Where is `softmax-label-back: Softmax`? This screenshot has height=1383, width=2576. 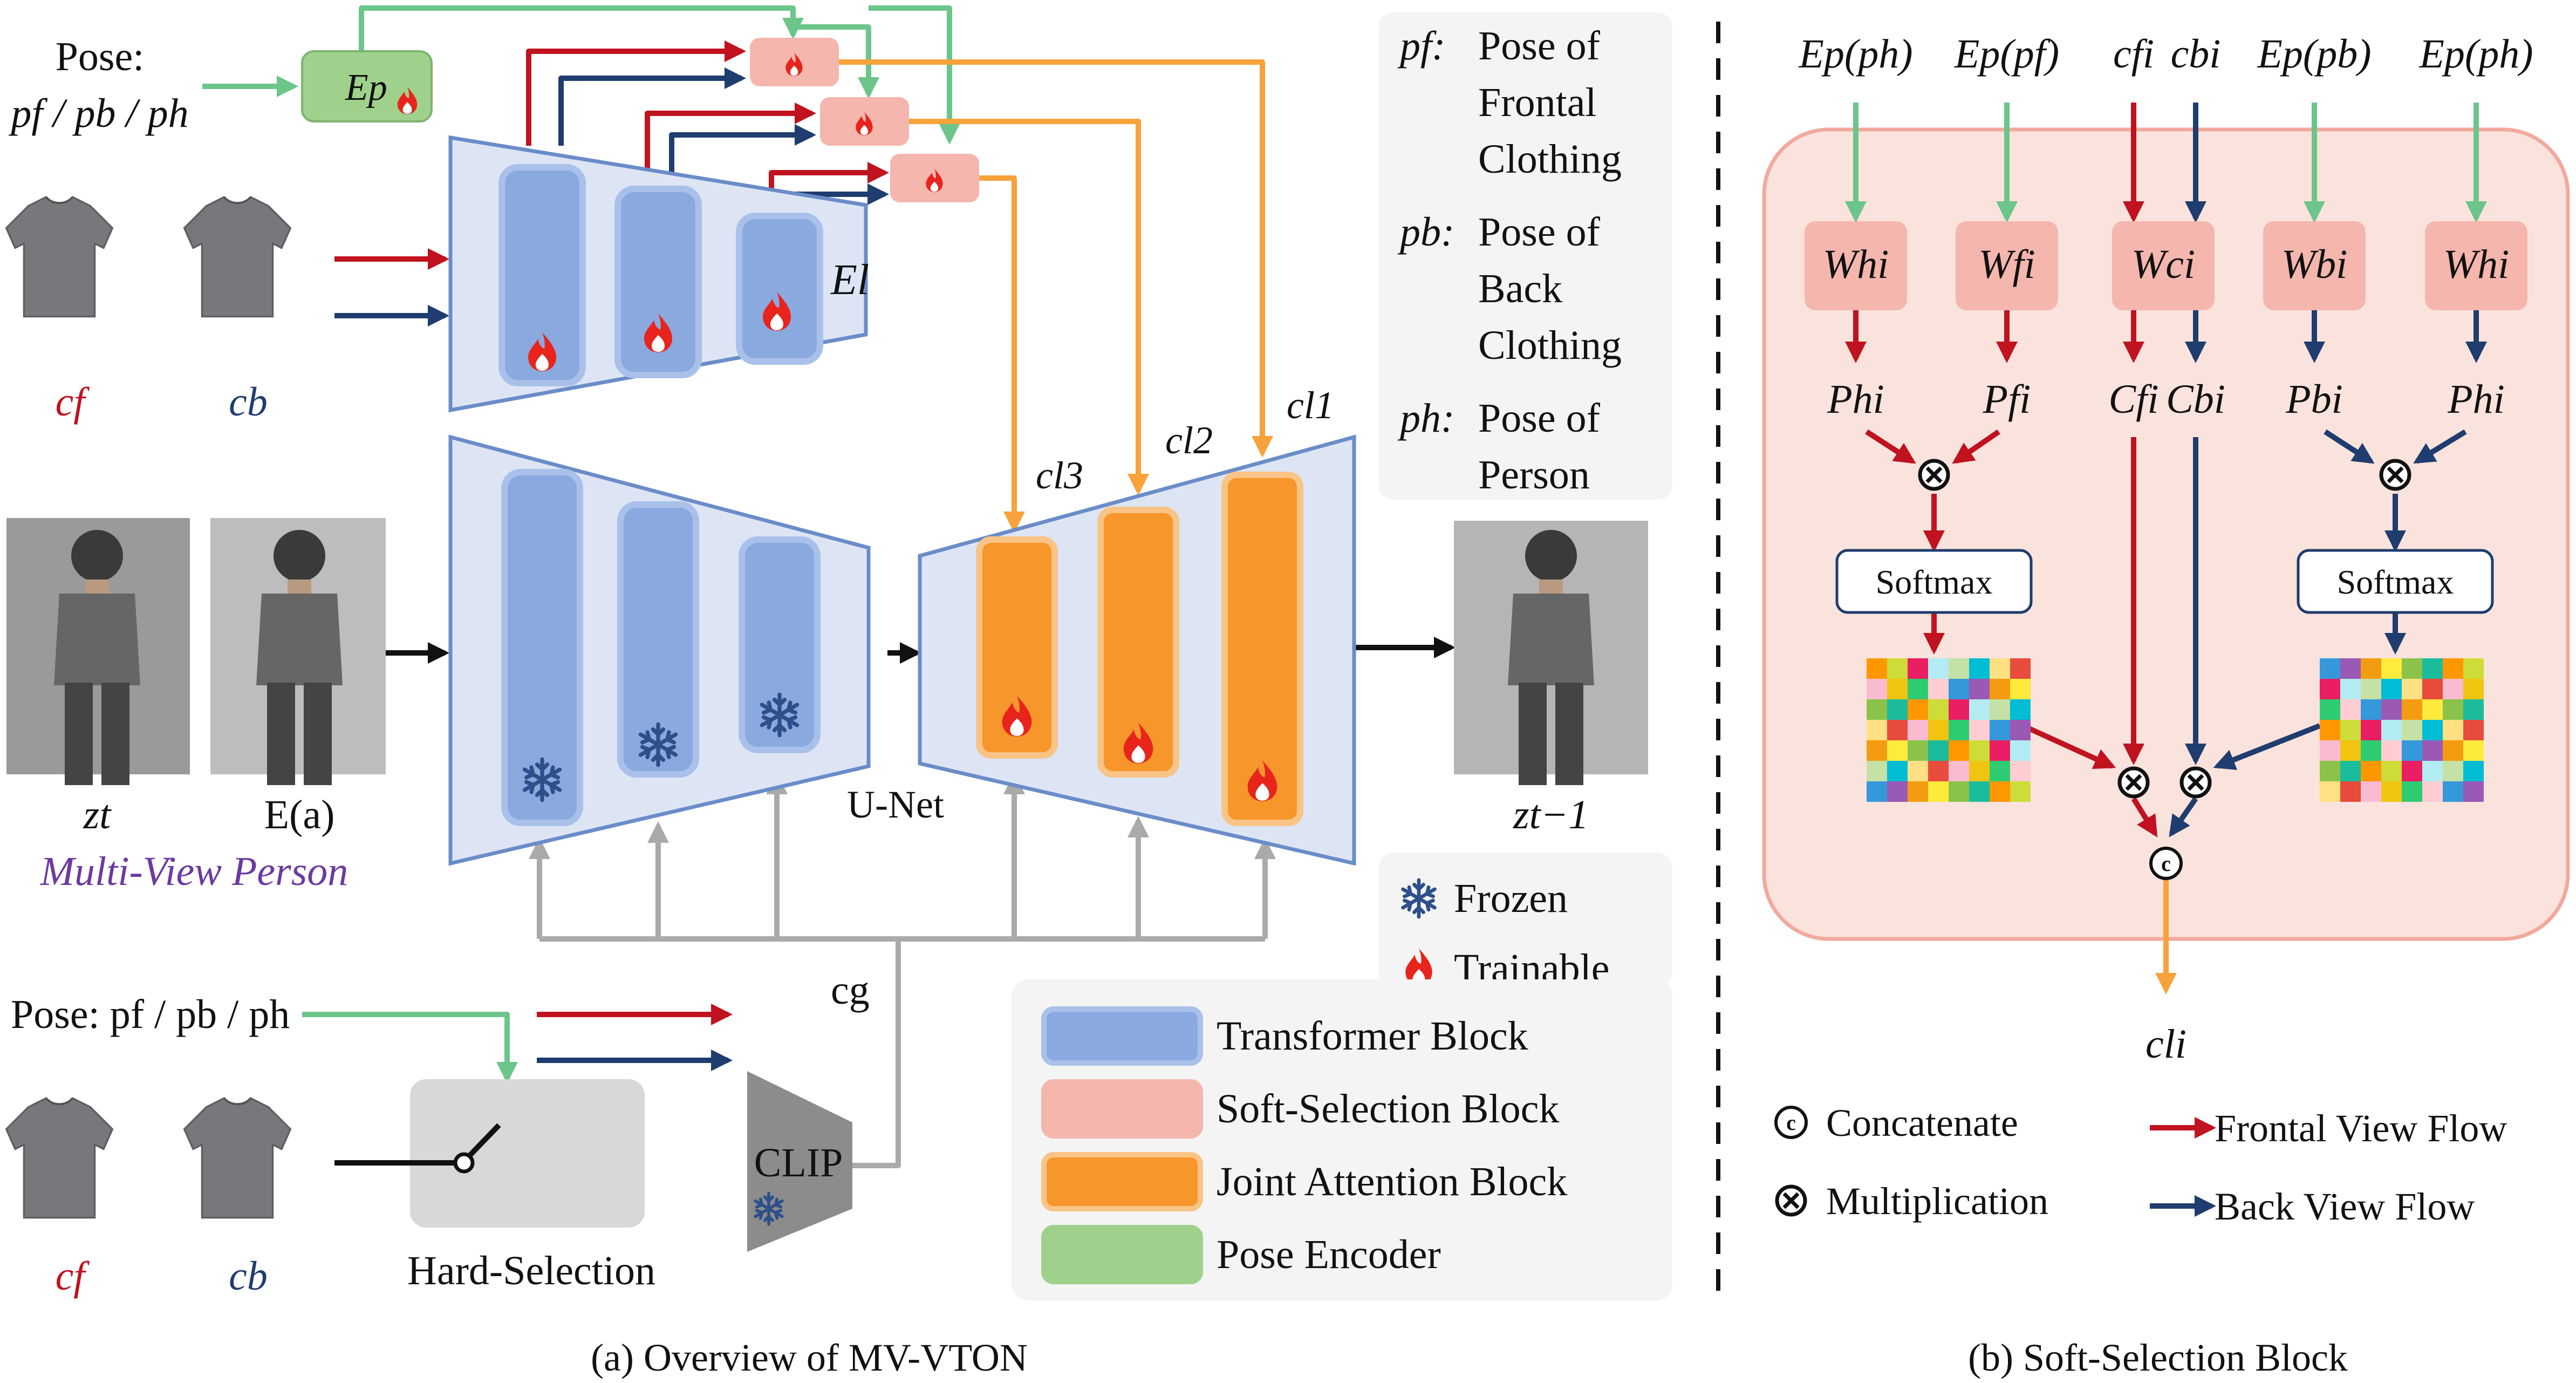 softmax-label-back: Softmax is located at coordinates (2395, 582).